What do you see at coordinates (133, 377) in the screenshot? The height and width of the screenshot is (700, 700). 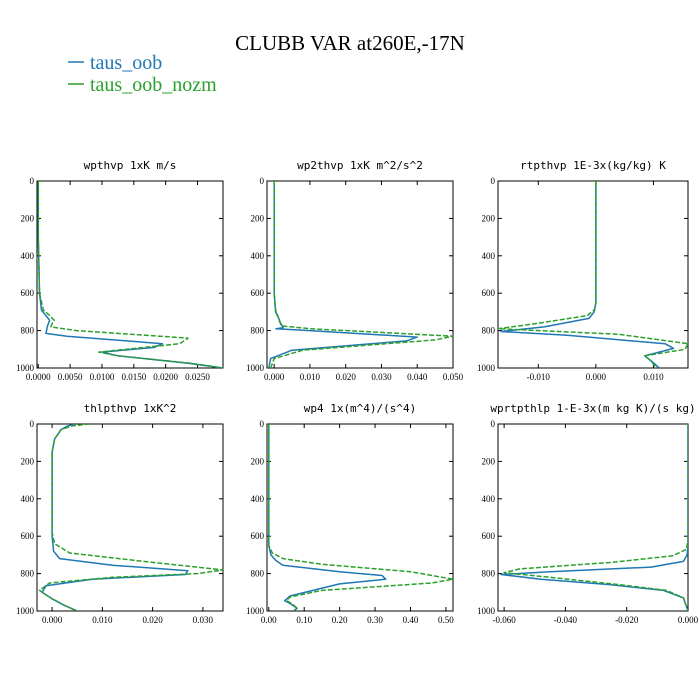 I see `x-tick-label: 0.0150` at bounding box center [133, 377].